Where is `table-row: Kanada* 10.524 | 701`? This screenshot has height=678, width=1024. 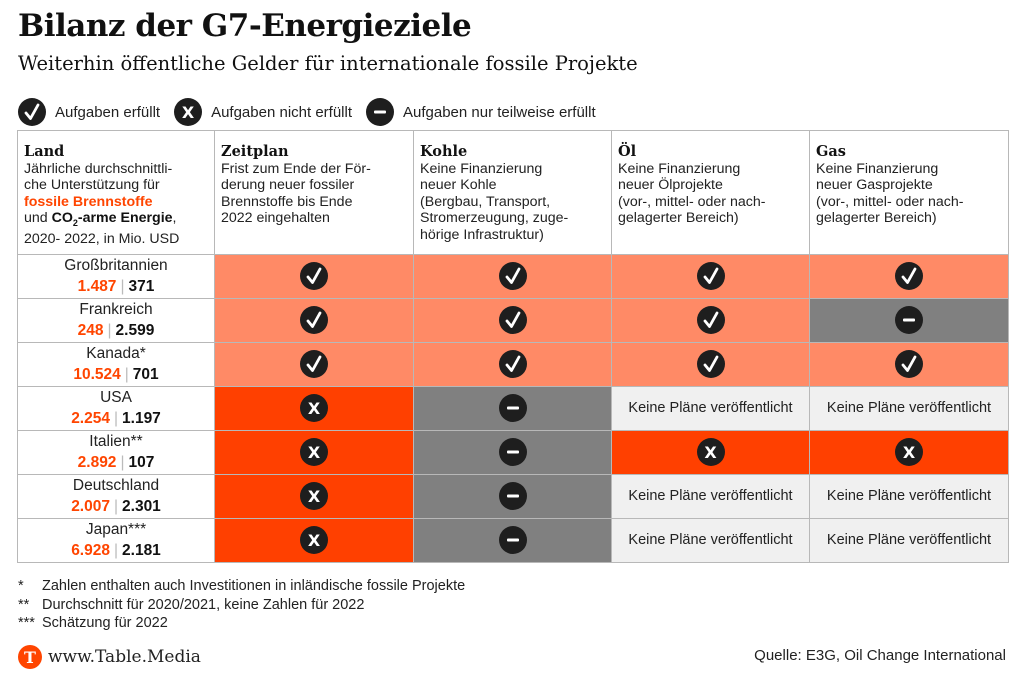 table-row: Kanada* 10.524 | 701 is located at coordinates (513, 364).